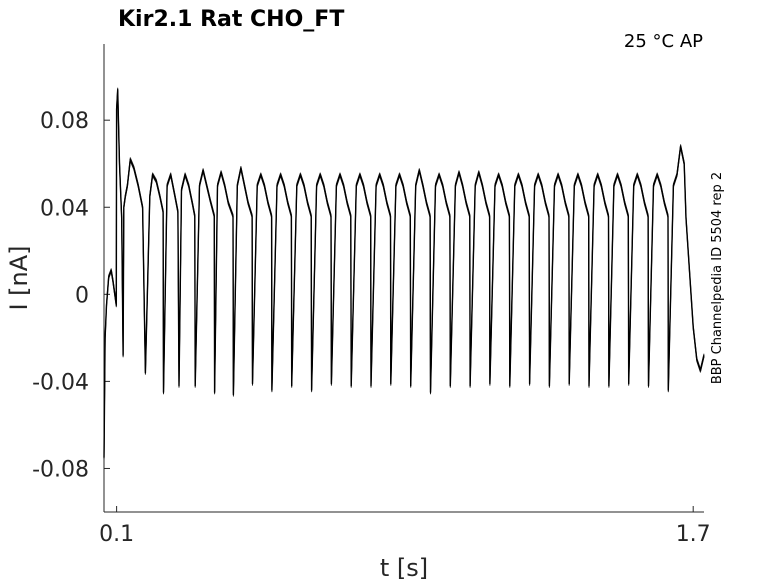  Describe the element at coordinates (663, 41) in the screenshot. I see `condition-label: 25 °C AP` at that location.